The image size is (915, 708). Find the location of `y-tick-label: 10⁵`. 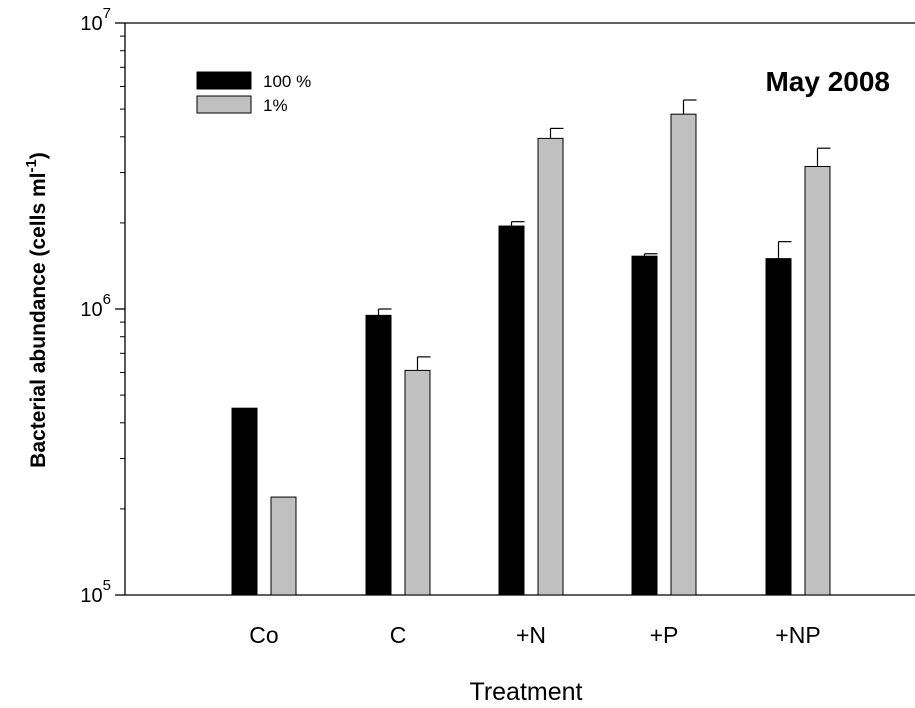

y-tick-label: 10⁵ is located at coordinates (95, 592).